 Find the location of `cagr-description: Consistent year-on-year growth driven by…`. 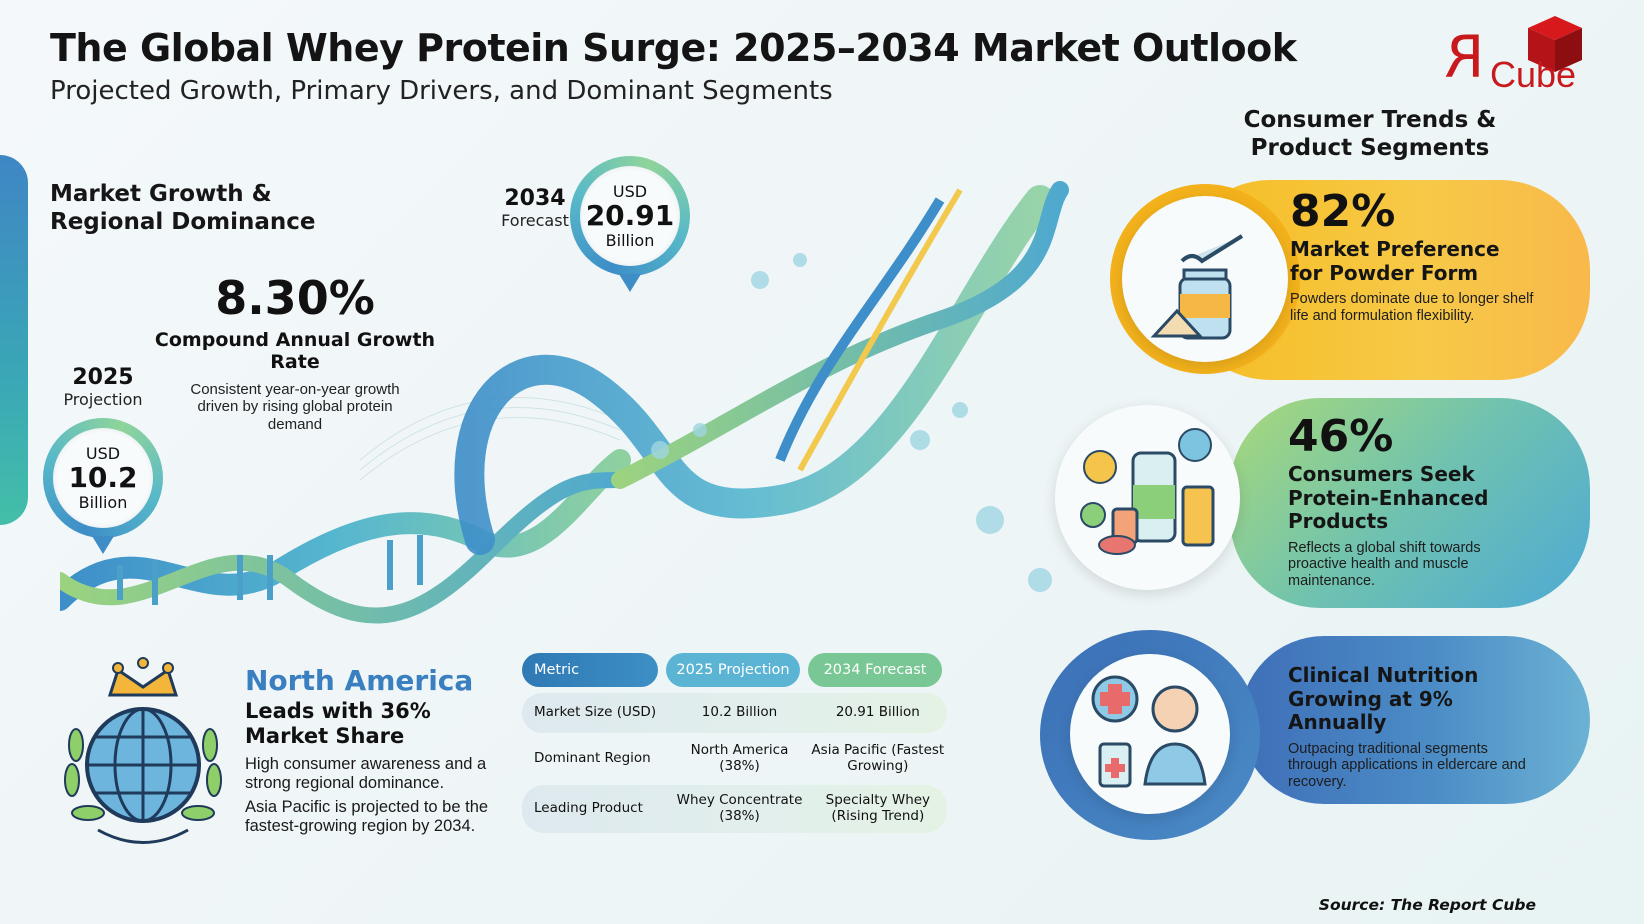

cagr-description: Consistent year-on-year growth driven by… is located at coordinates (295, 407).